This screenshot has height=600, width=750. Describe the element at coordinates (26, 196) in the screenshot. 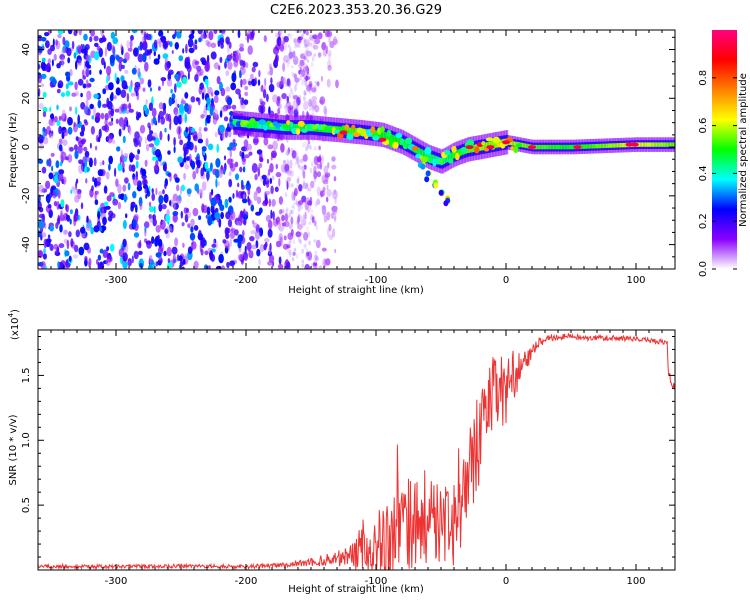

I see `heatmap-y-tick-label: -20` at that location.